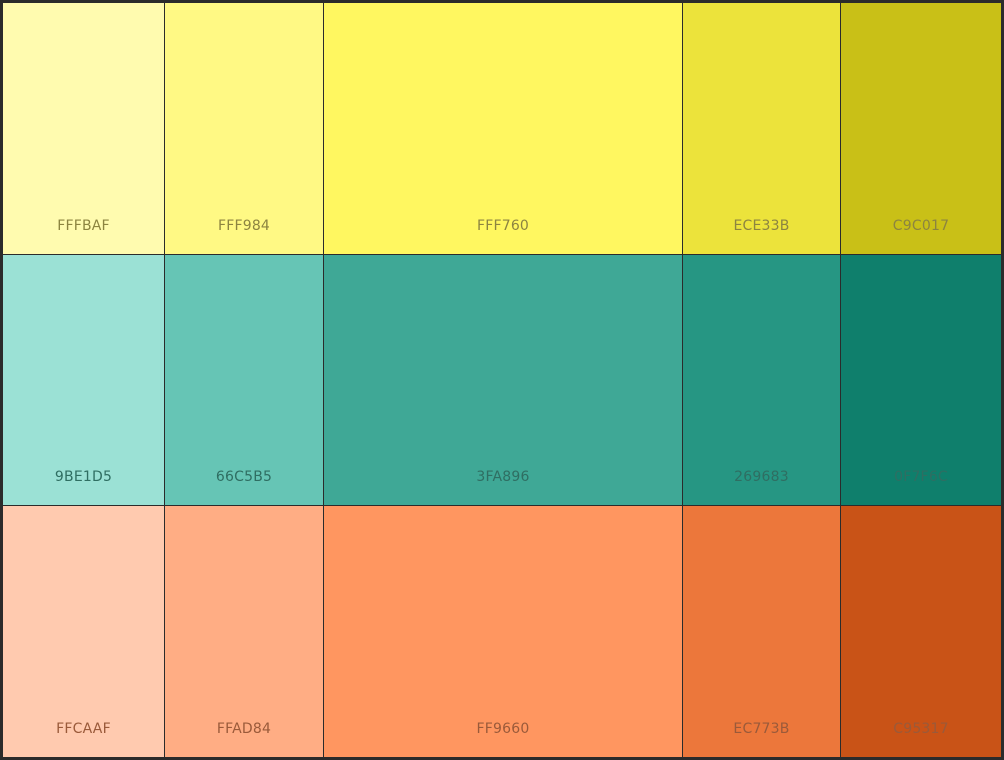 The height and width of the screenshot is (760, 1004). What do you see at coordinates (761, 631) in the screenshot?
I see `swatch: EC773B` at bounding box center [761, 631].